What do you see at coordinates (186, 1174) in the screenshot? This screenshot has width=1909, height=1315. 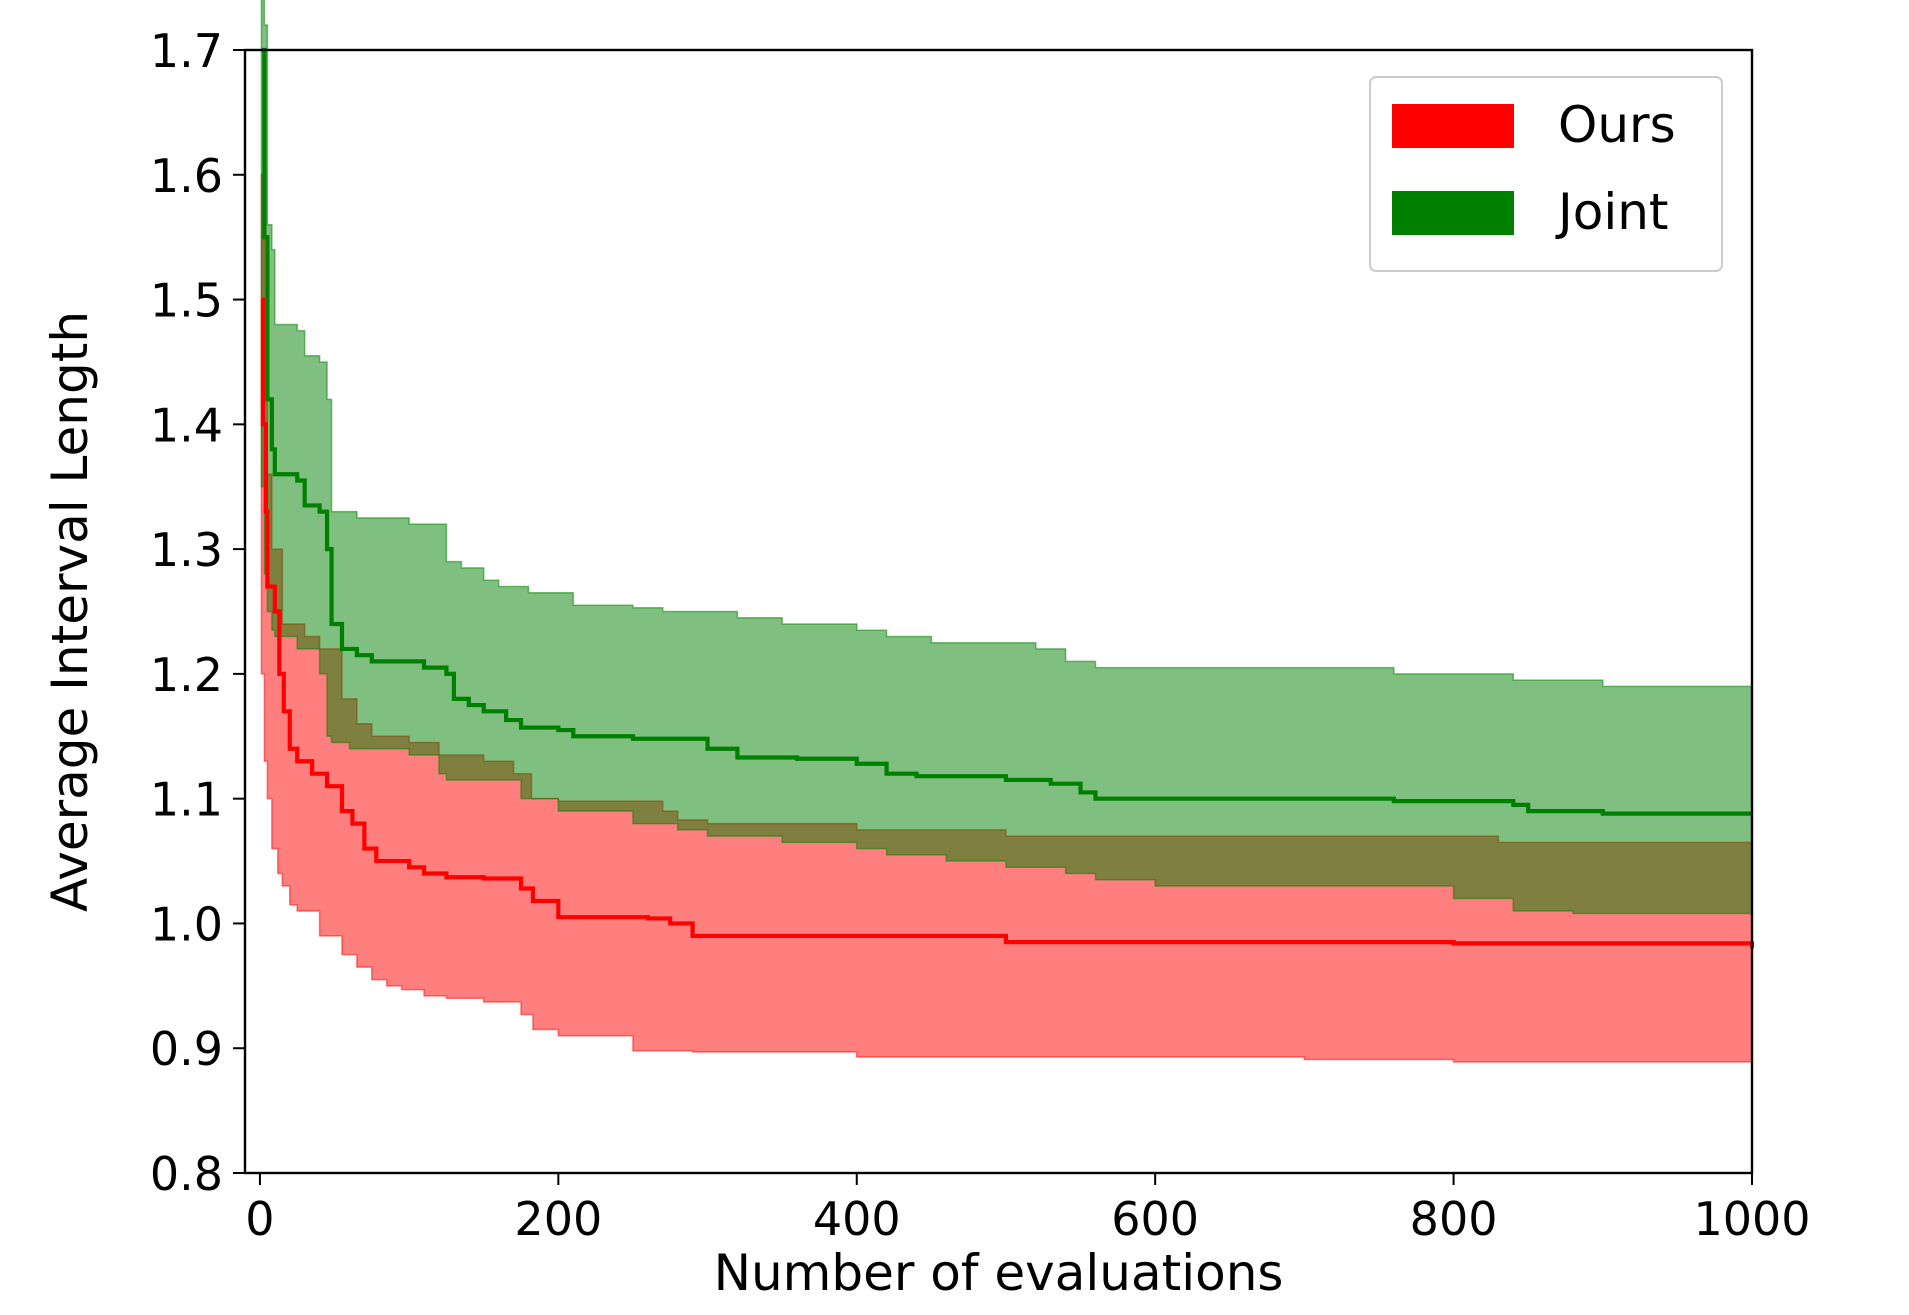 I see `y-tick-label: 0.8` at bounding box center [186, 1174].